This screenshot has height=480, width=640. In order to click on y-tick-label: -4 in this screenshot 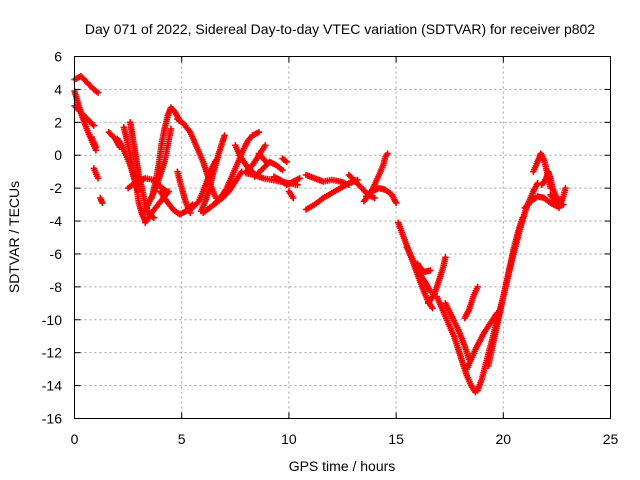, I will do `click(56, 221)`.